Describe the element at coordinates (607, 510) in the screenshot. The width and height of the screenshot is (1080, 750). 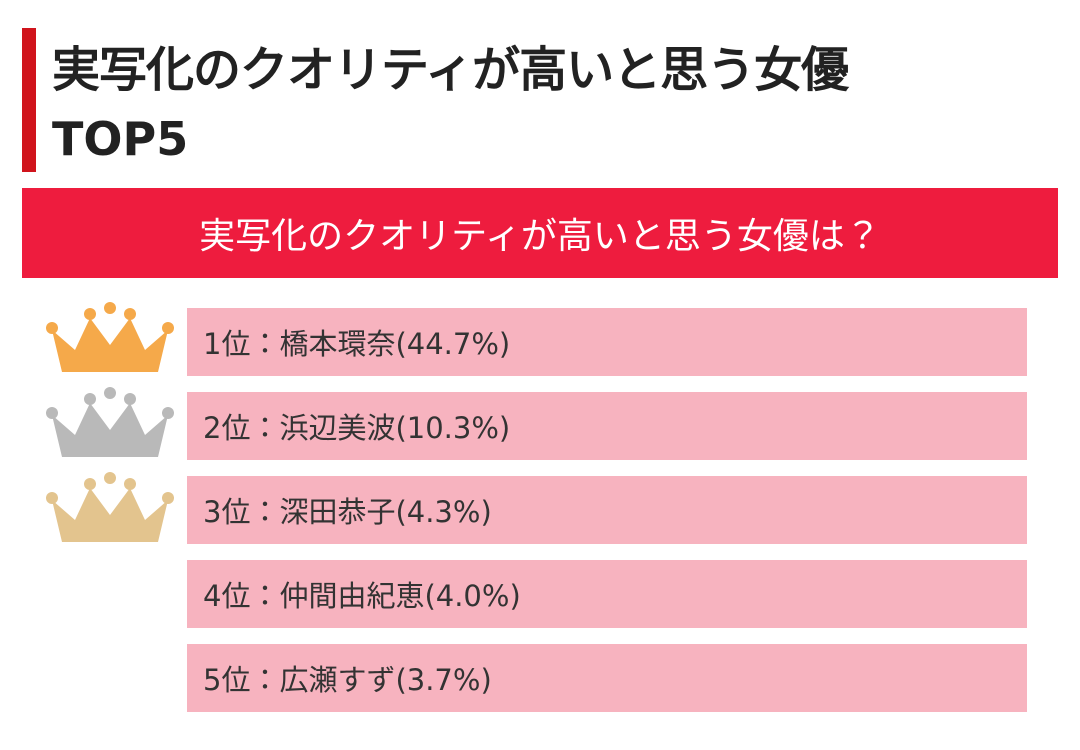
I see `rank-row: 3位：深田恭子(4.3%)` at that location.